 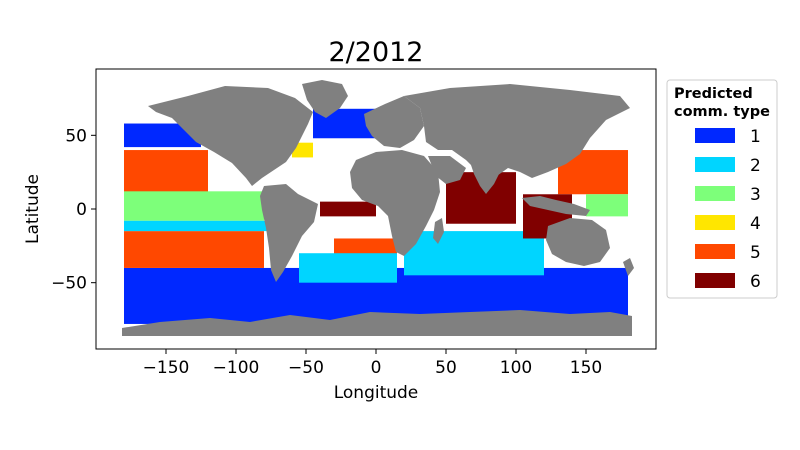 What do you see at coordinates (394, 122) in the screenshot?
I see `europe-land` at bounding box center [394, 122].